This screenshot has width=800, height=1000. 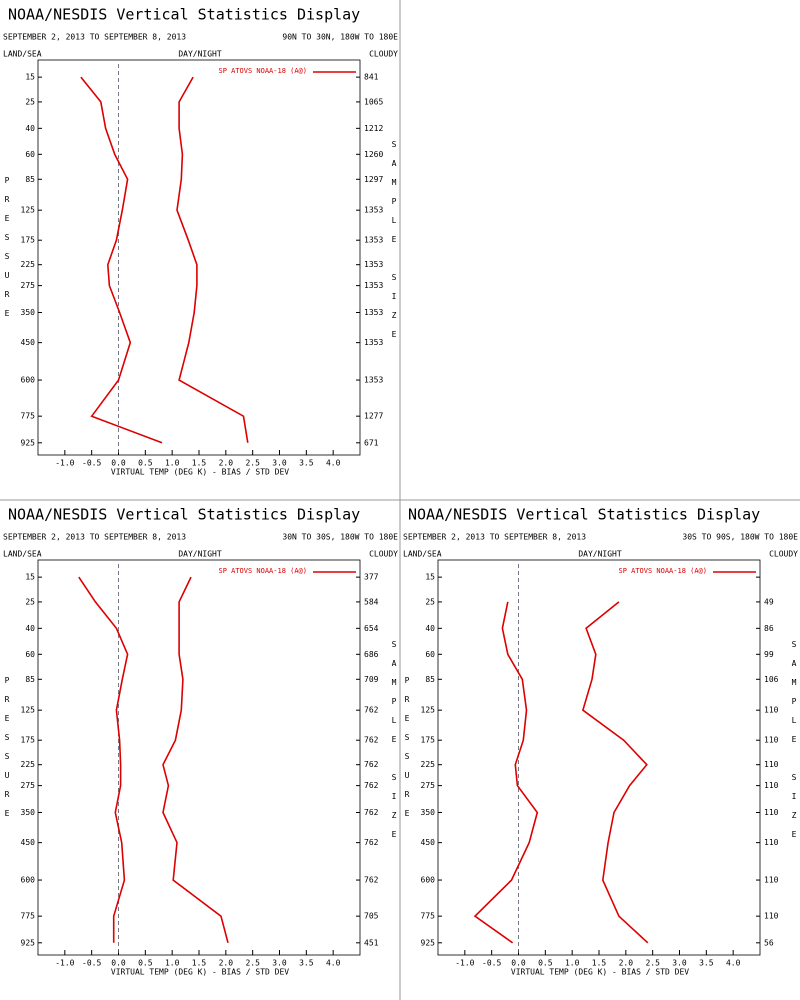 I want to click on y-tick-label: 175, so click(x=28, y=740).